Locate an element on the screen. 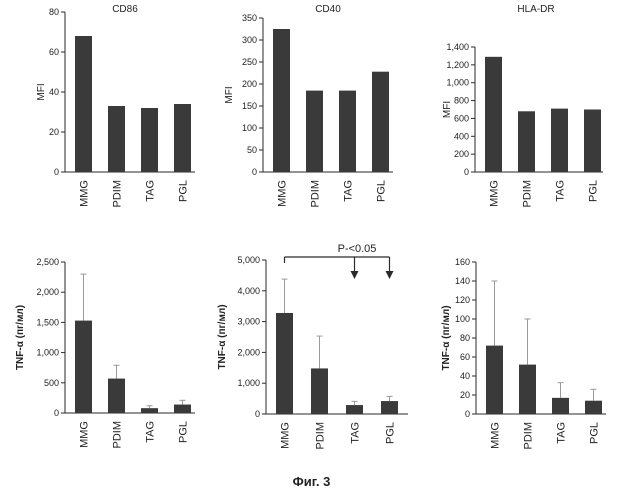 This screenshot has height=500, width=623. y-tick-label: 1,400 is located at coordinates (457, 47).